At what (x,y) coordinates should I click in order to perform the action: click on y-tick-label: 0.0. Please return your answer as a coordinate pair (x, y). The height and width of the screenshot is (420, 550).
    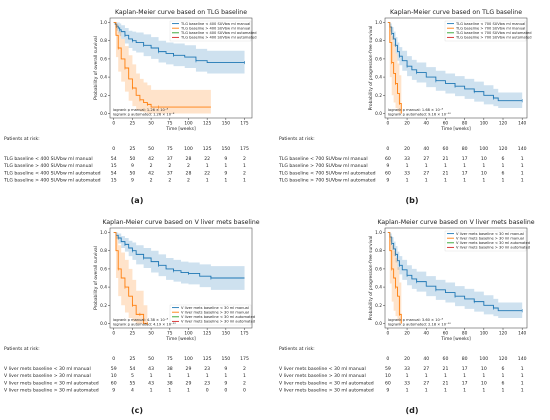
    Looking at the image, I should click on (103, 324).